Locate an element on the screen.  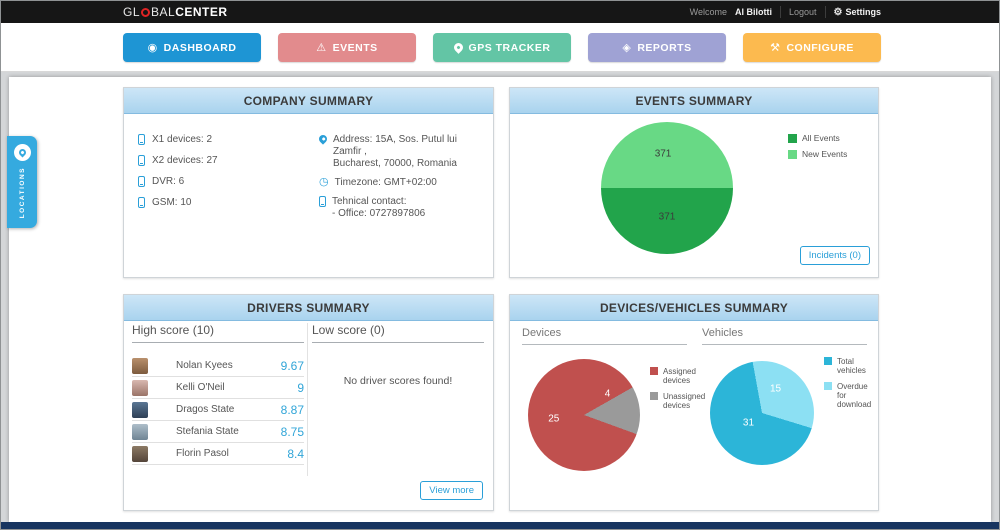
nav-gps-tracker-button: GPS TRACKER is located at coordinates (502, 47).